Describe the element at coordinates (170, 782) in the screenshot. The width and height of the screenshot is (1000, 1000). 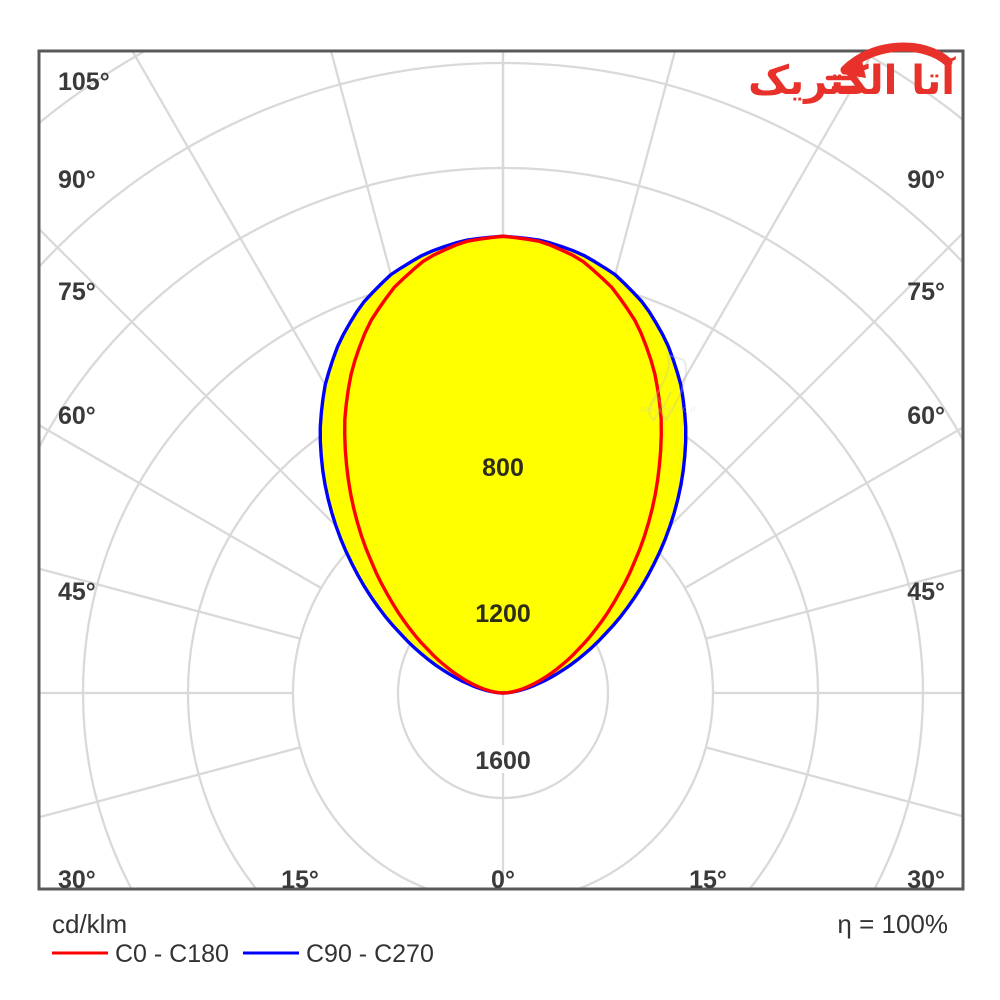
I see `grid-spoke--105` at that location.